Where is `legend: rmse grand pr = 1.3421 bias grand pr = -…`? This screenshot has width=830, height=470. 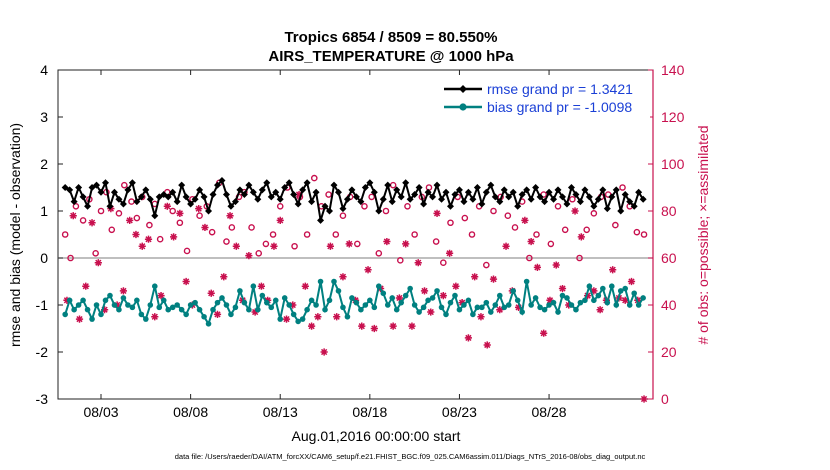 legend: rmse grand pr = 1.3421 bias grand pr = -… is located at coordinates (545, 99).